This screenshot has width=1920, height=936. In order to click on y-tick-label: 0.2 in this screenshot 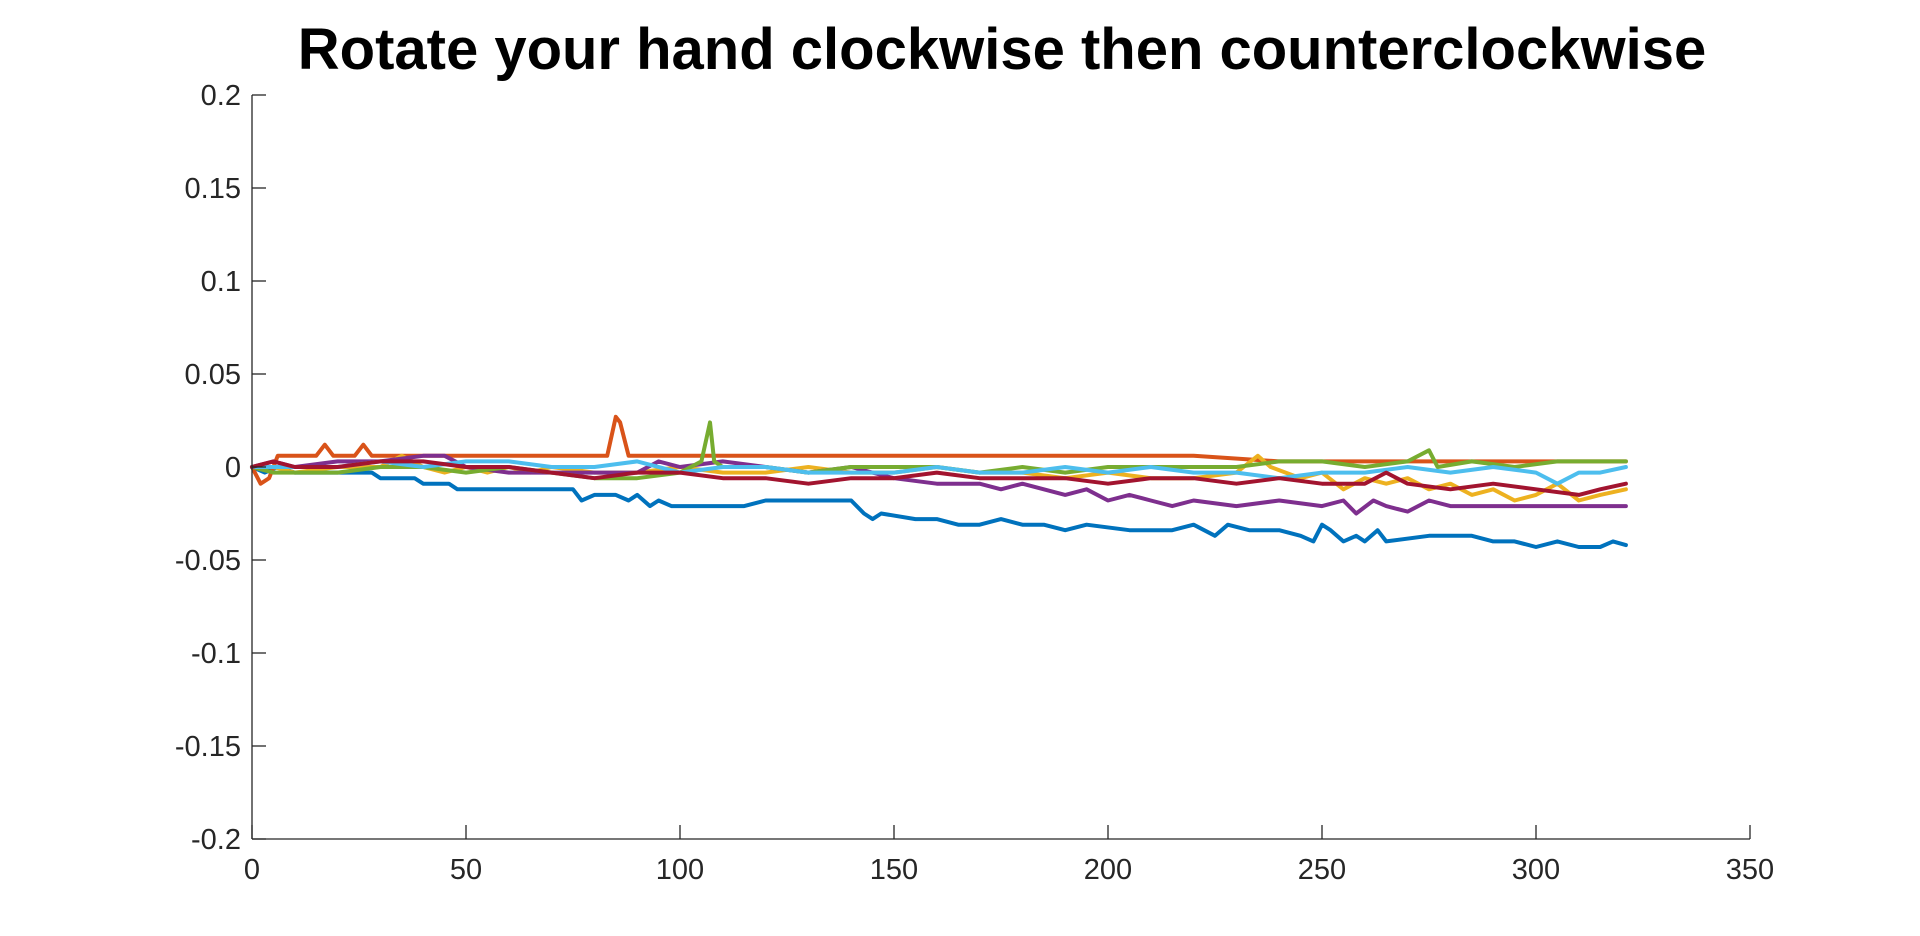, I will do `click(221, 96)`.